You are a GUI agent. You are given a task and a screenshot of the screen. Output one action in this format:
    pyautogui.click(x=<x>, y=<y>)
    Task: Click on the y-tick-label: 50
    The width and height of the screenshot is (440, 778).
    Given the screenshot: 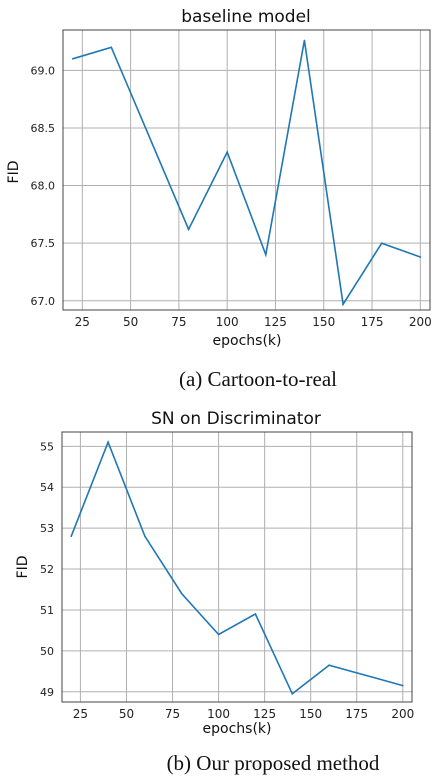 What is the action you would take?
    pyautogui.click(x=47, y=651)
    